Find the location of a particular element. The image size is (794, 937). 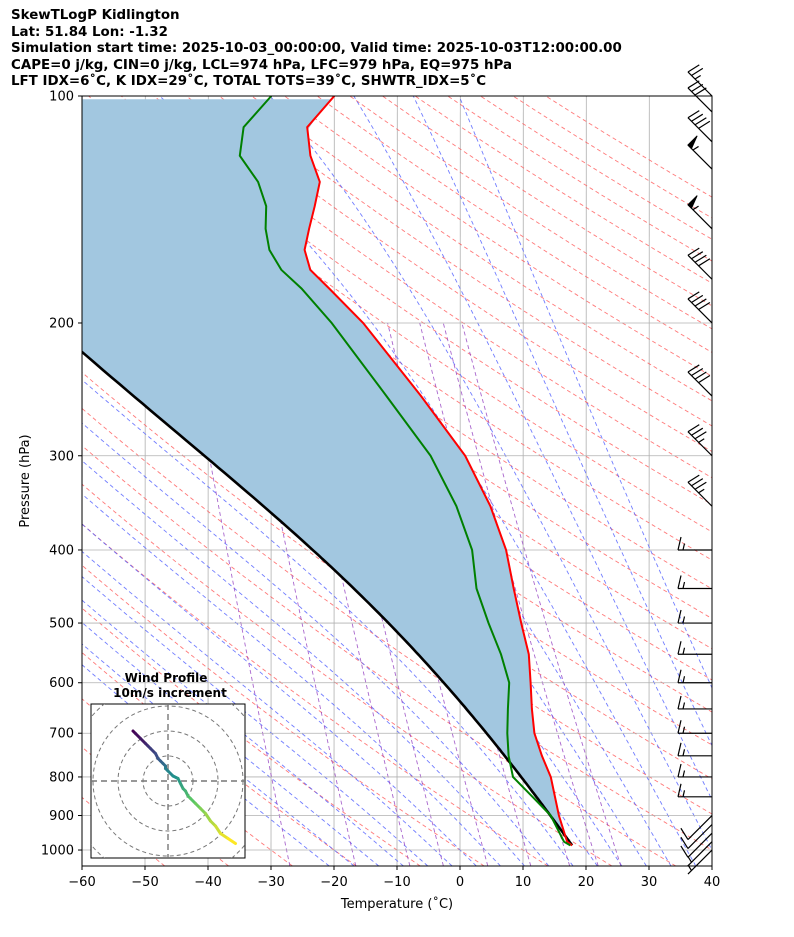

hodograph-ring is located at coordinates (168, 781).